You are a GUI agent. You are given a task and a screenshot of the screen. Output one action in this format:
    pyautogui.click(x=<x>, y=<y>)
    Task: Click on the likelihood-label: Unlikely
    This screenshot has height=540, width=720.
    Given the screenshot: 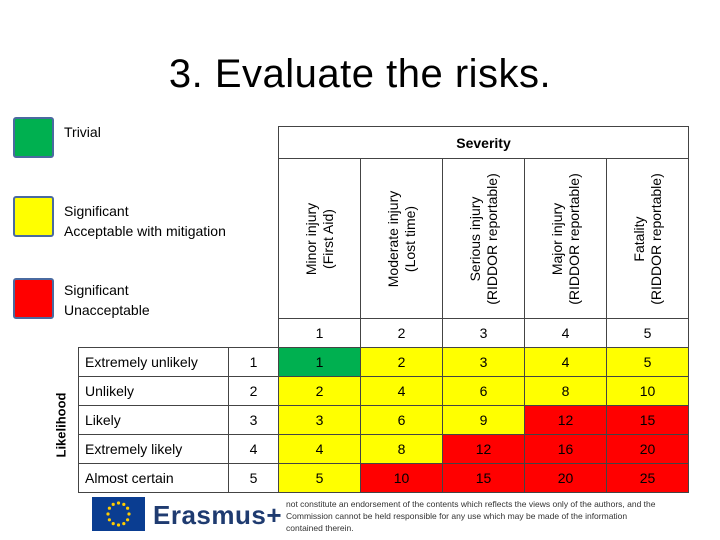 What is the action you would take?
    pyautogui.click(x=153, y=391)
    